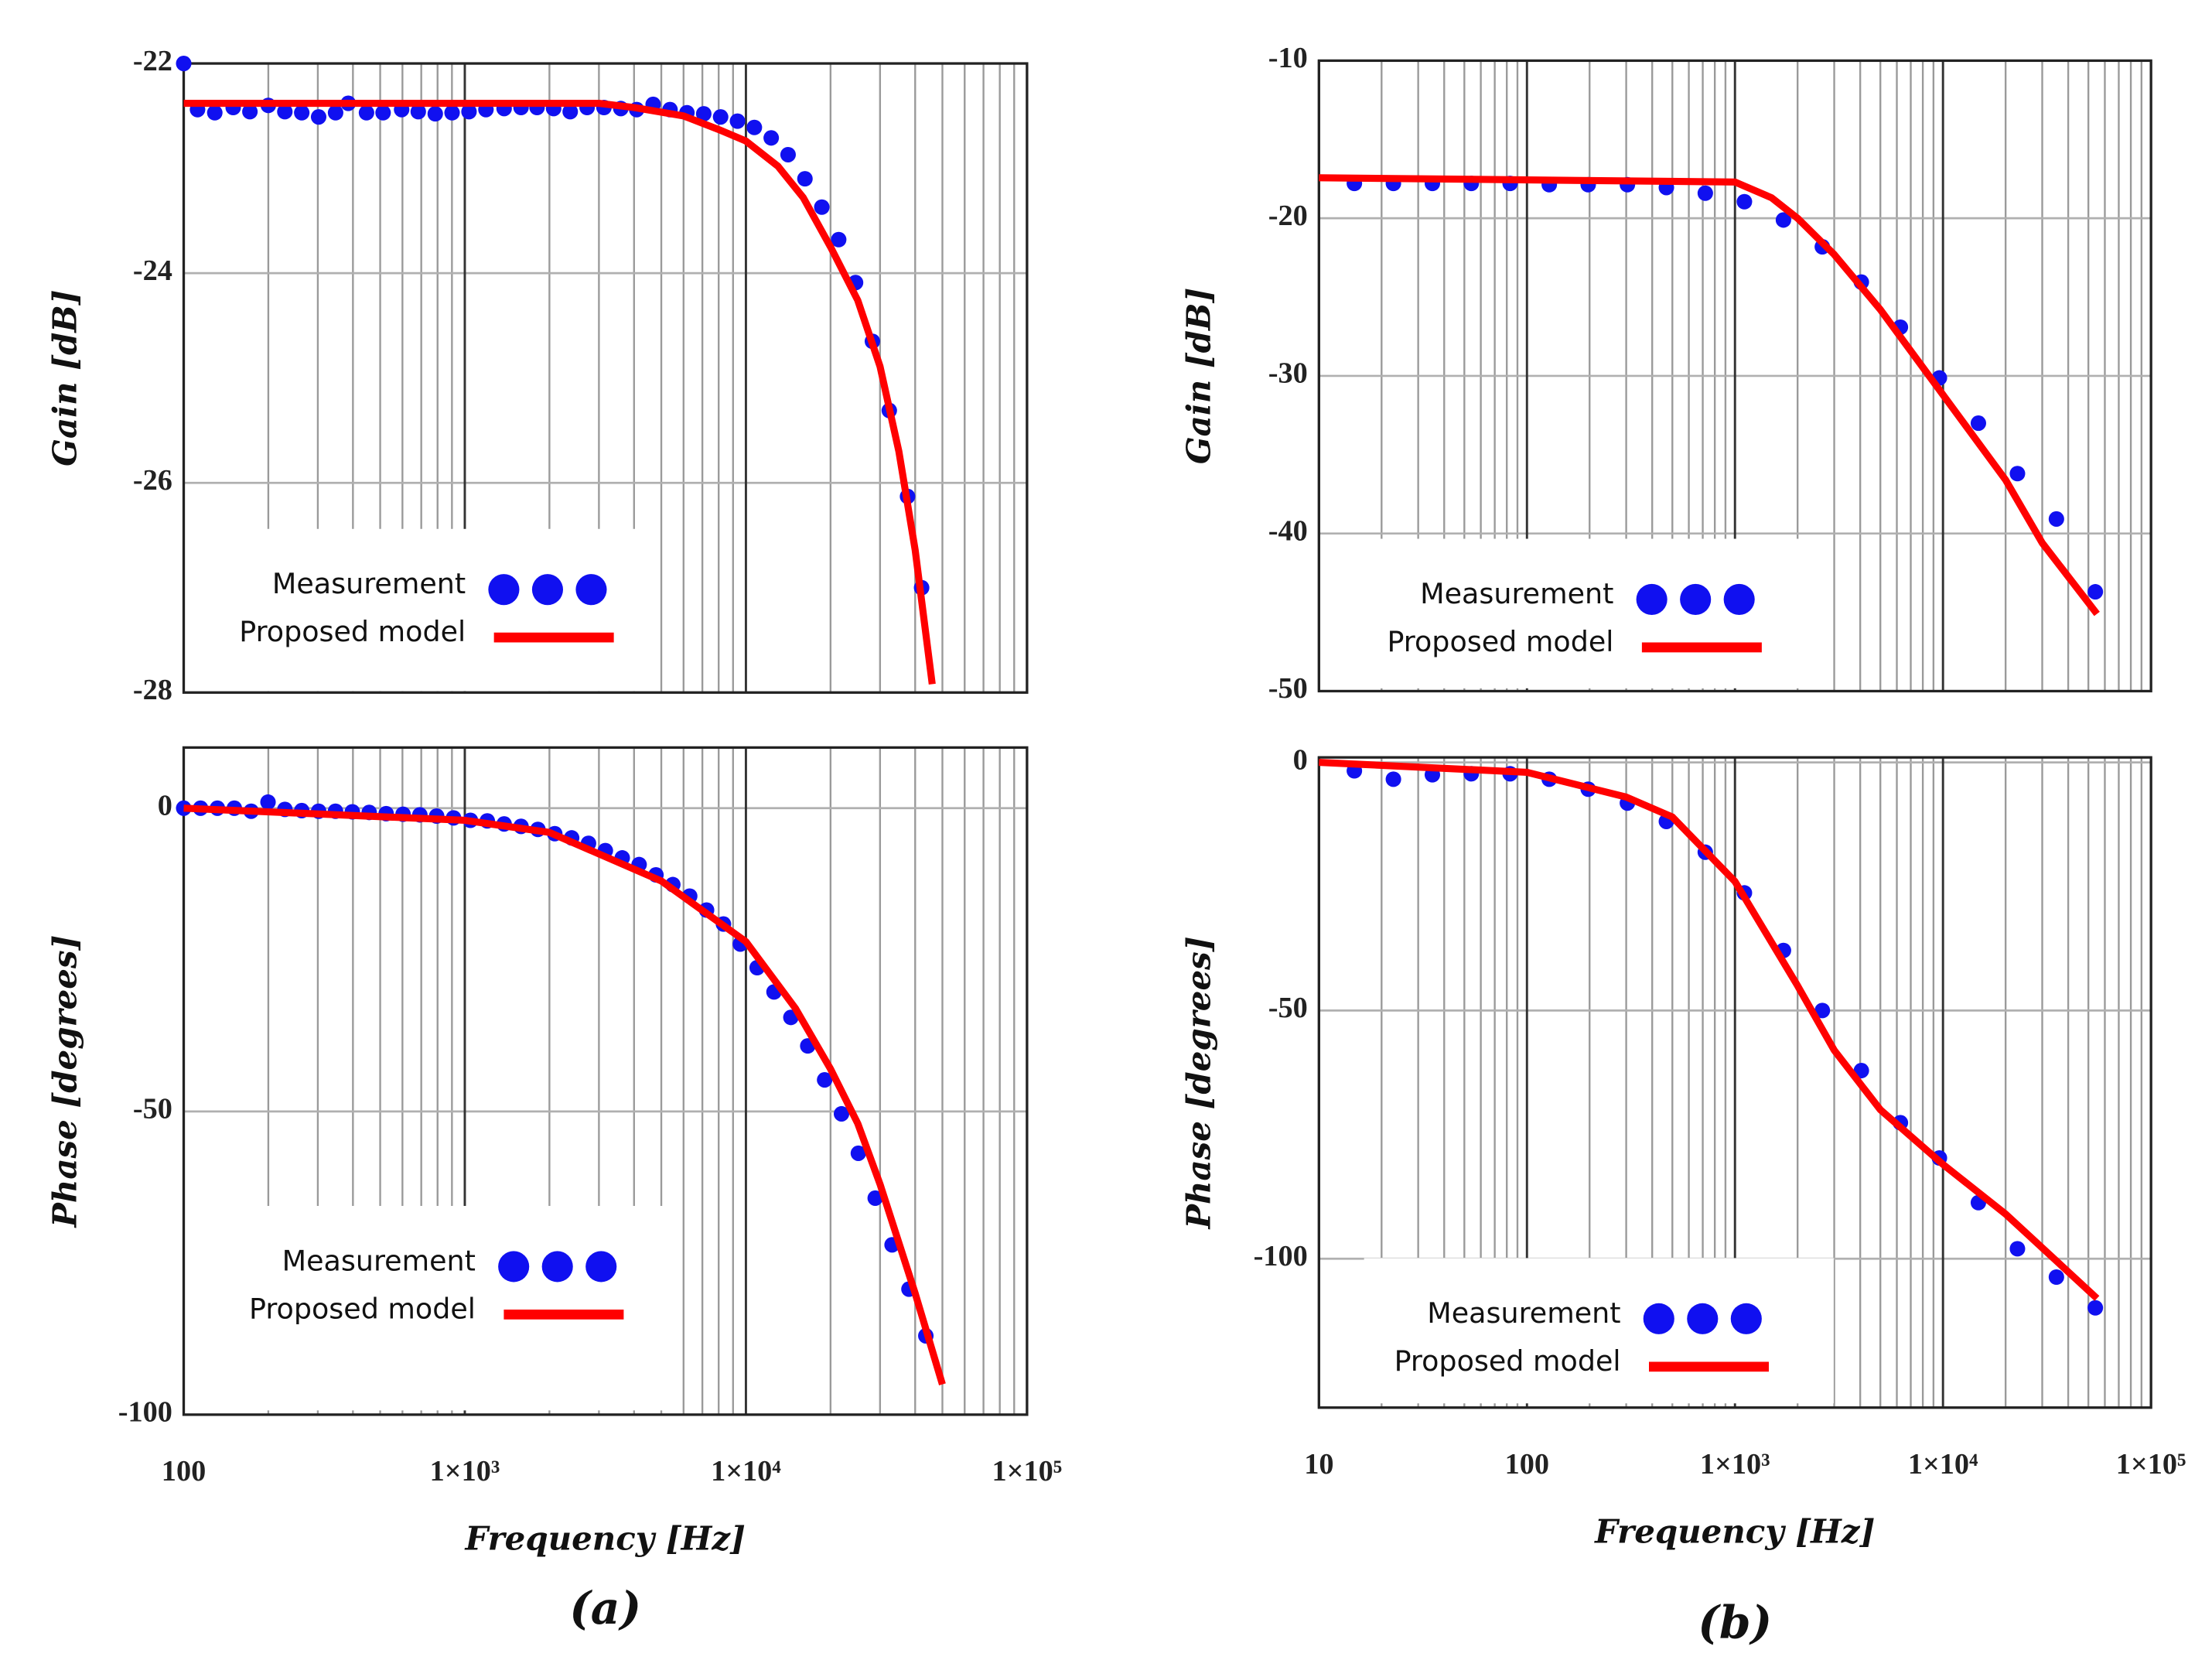 The width and height of the screenshot is (2212, 1677). Describe the element at coordinates (152, 690) in the screenshot. I see `y-tick-label: -28` at that location.